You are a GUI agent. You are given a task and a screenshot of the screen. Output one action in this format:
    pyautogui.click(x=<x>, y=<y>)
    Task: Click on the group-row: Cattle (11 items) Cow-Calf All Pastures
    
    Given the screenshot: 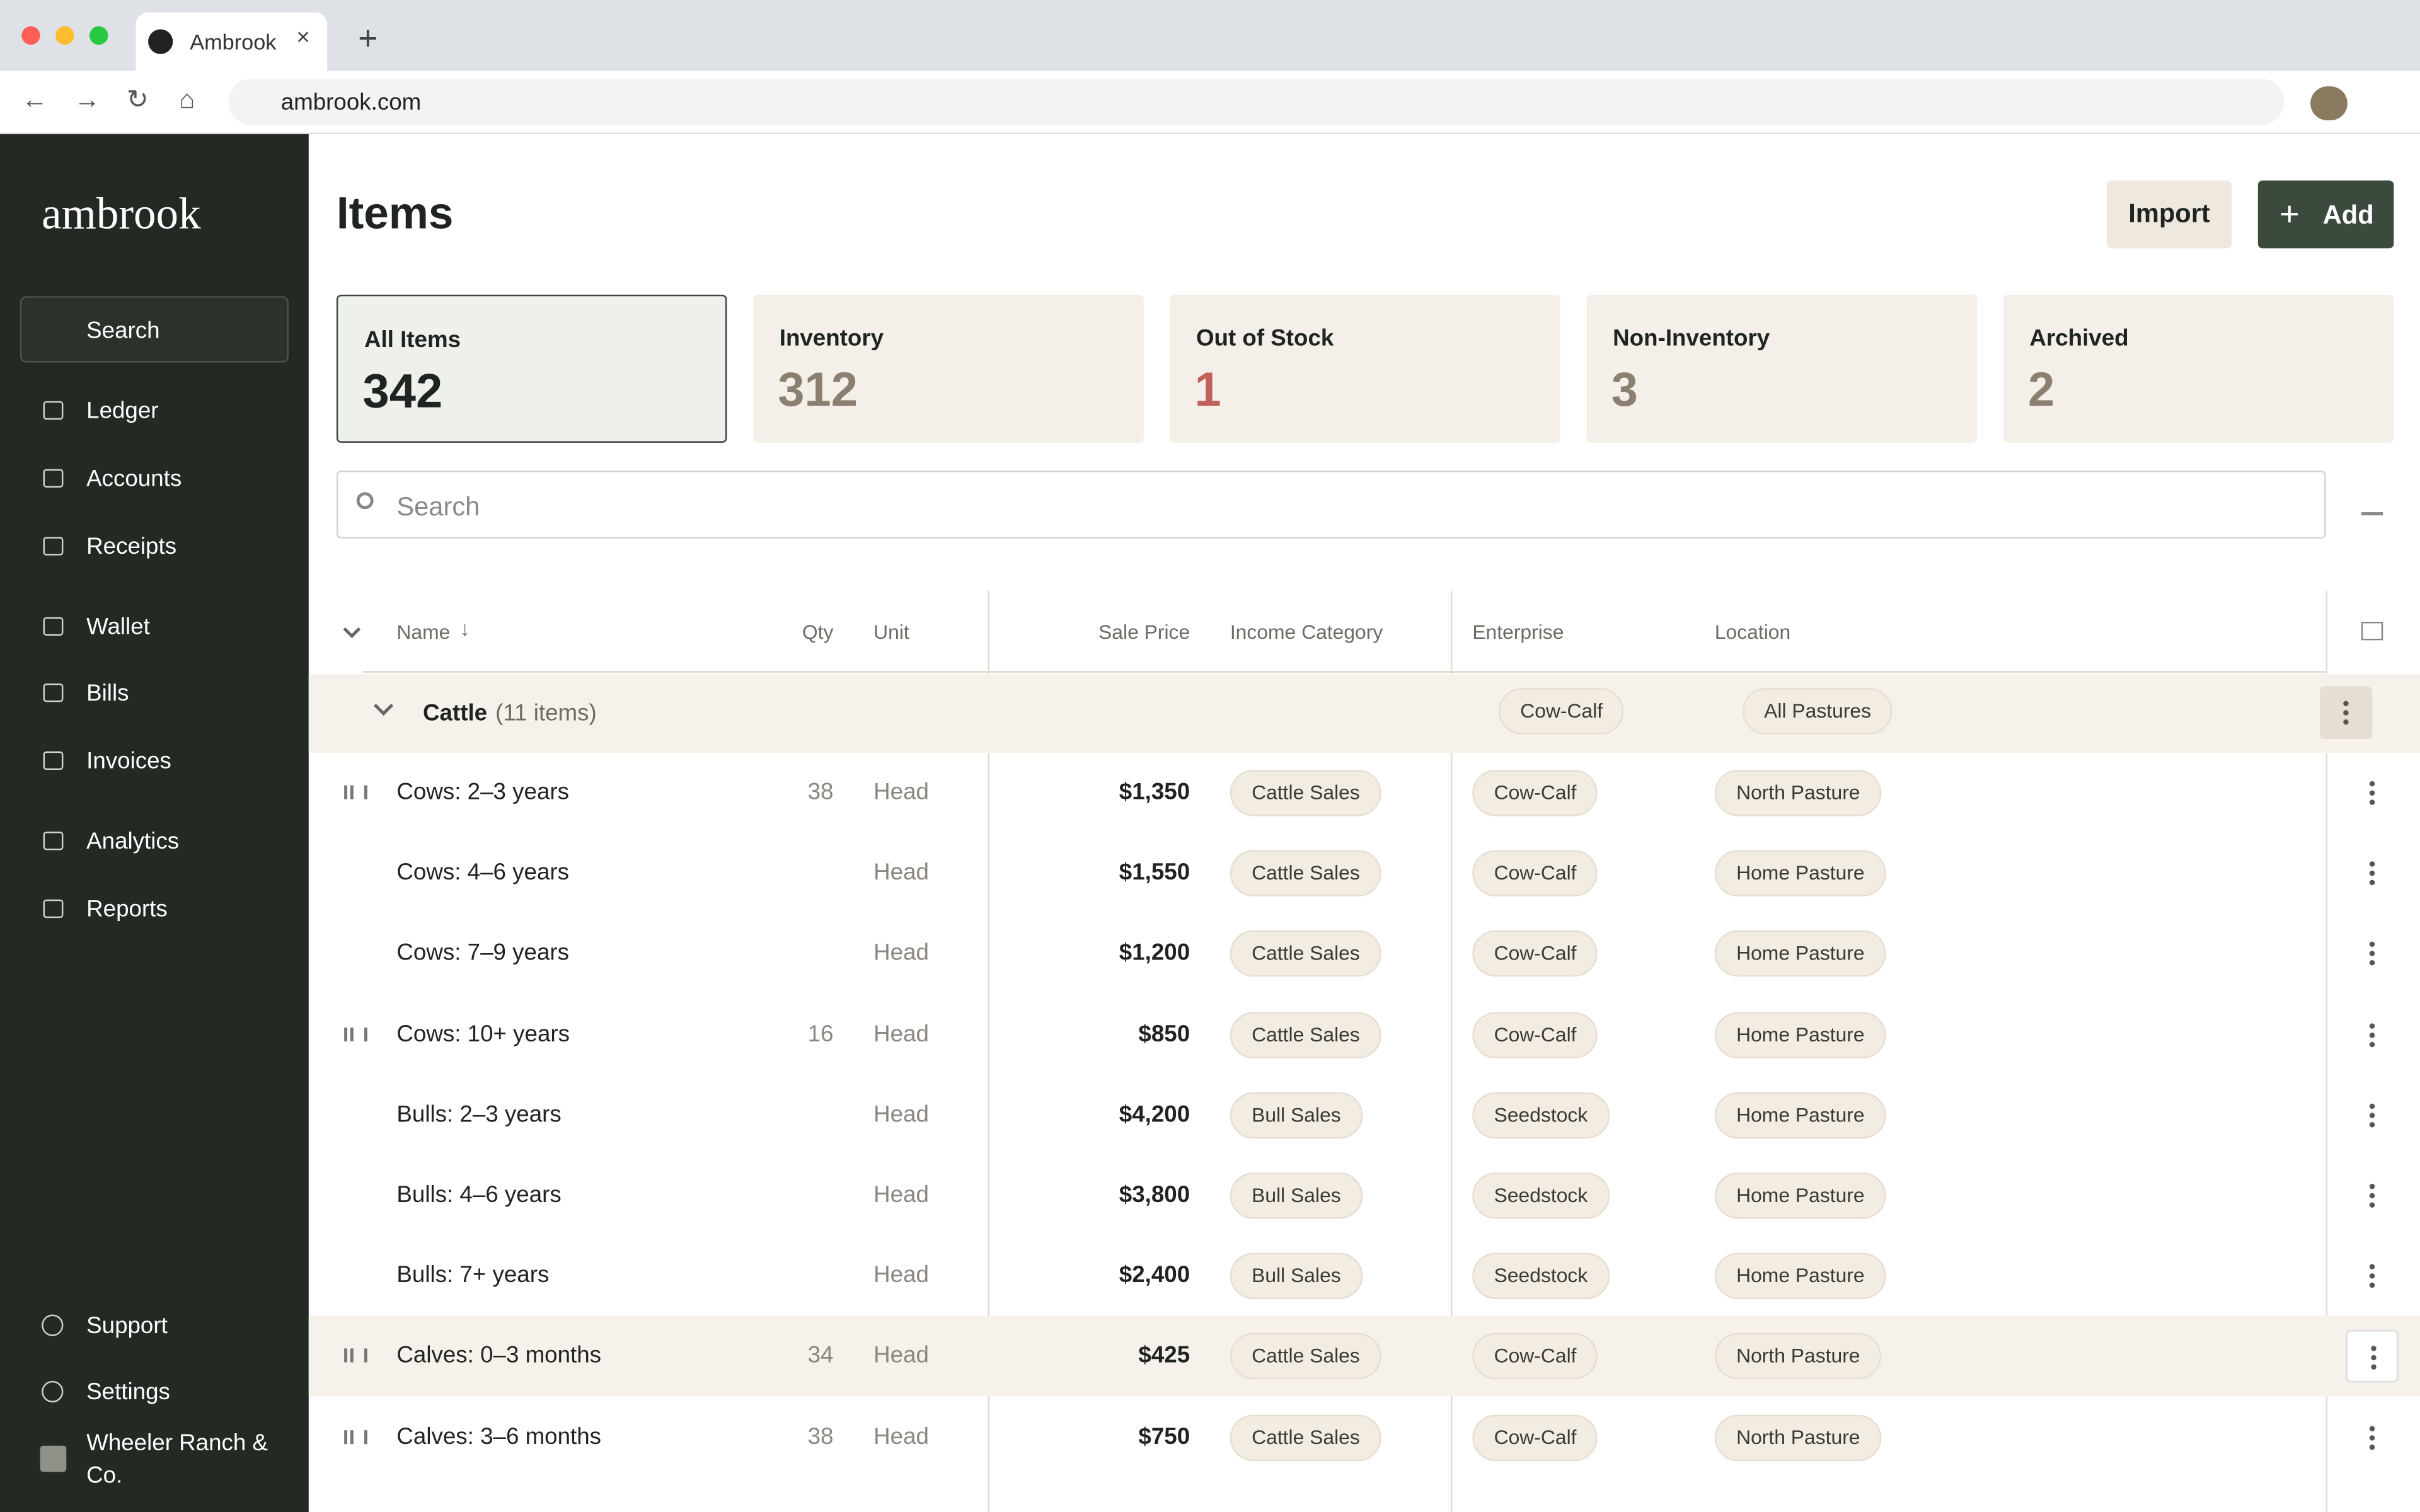 What is the action you would take?
    pyautogui.click(x=1364, y=713)
    